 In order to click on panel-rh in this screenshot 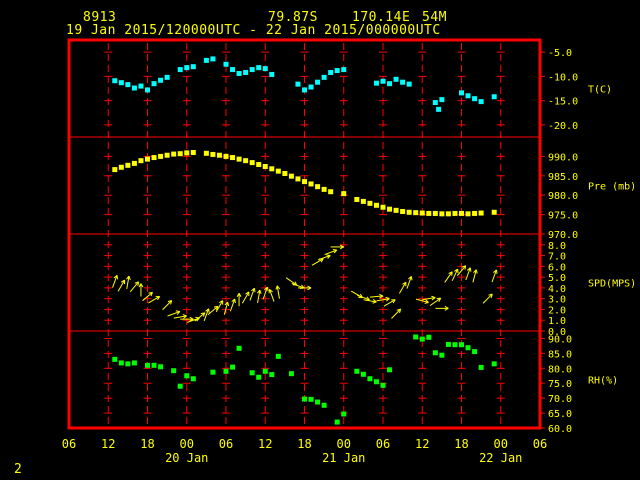, I will do `click(328, 381)`.